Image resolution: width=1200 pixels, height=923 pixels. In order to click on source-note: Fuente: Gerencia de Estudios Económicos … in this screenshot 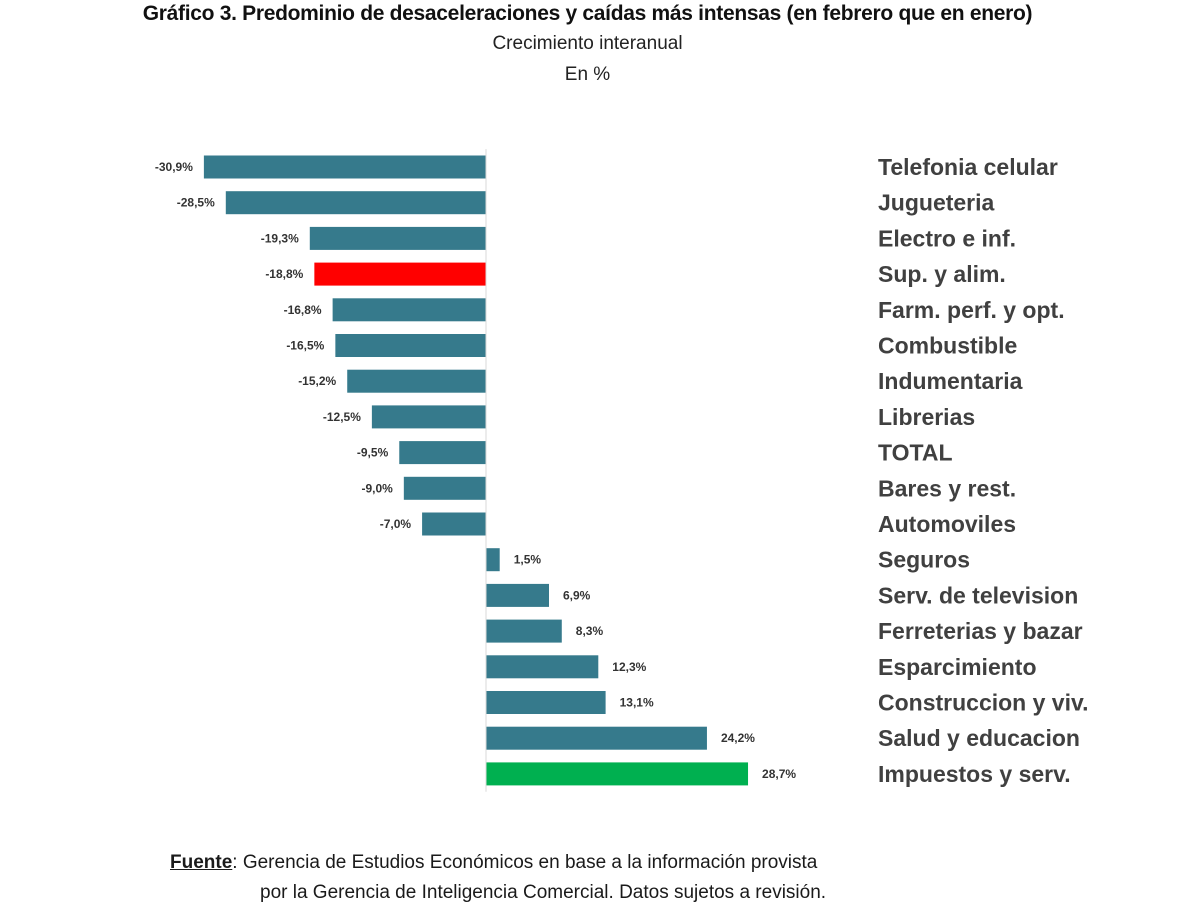, I will do `click(498, 878)`.